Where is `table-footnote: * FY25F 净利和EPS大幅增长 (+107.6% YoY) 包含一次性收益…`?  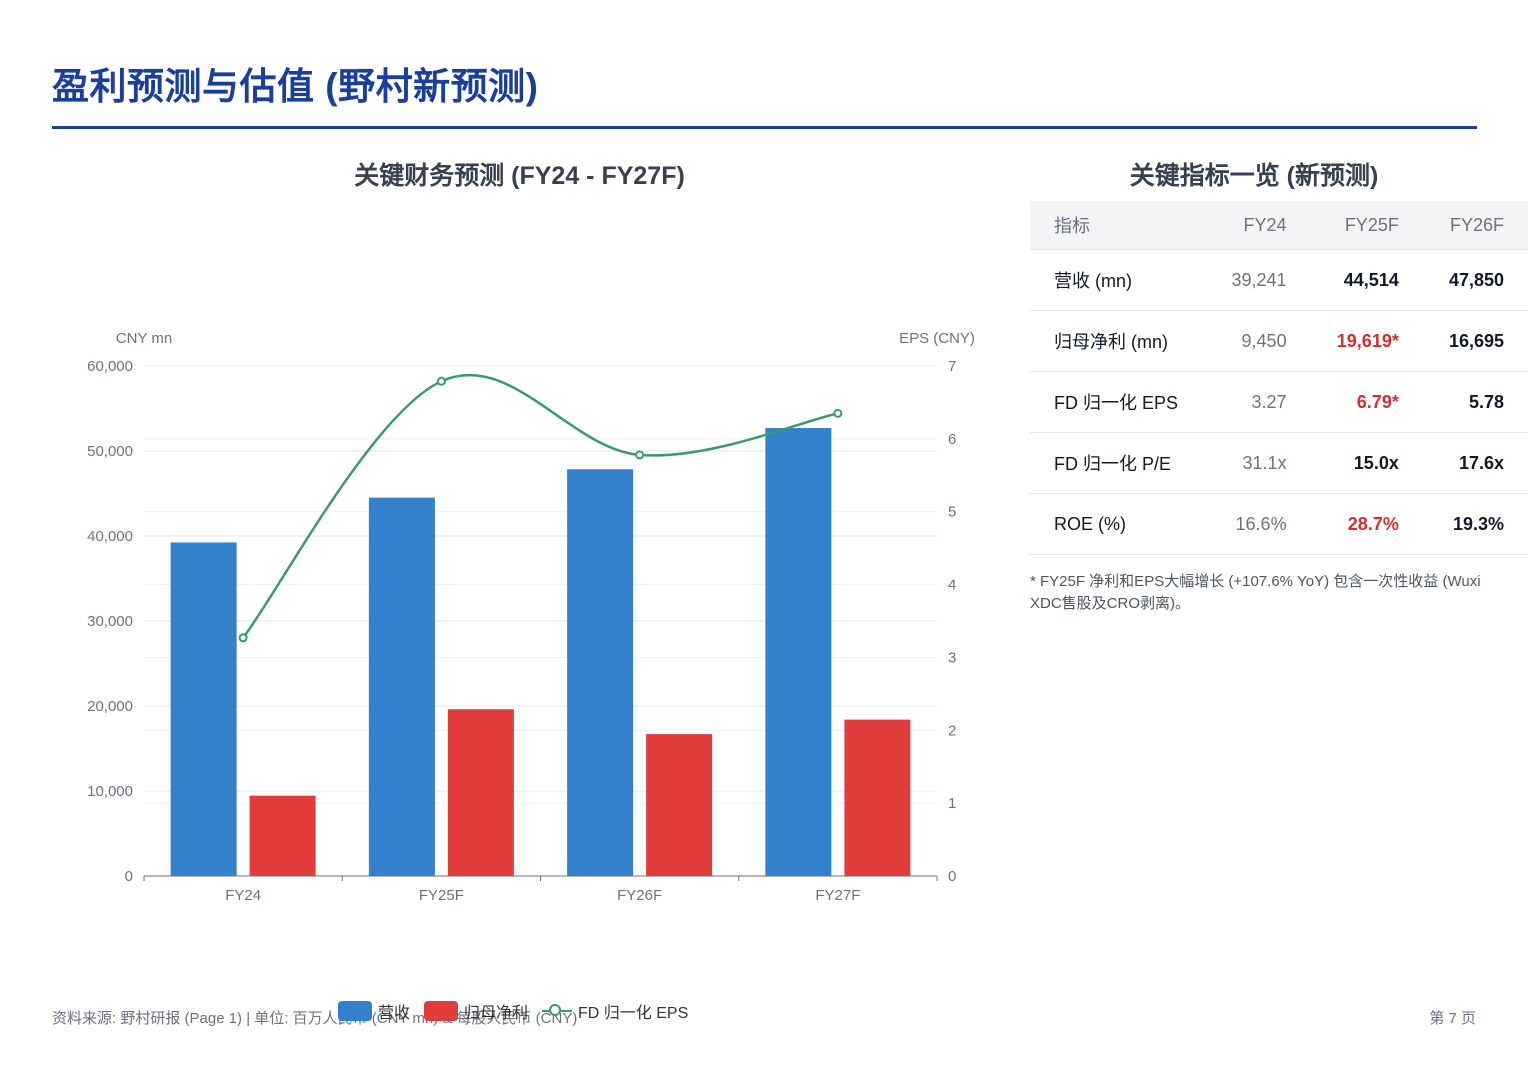 table-footnote: * FY25F 净利和EPS大幅增长 (+107.6% YoY) 包含一次性收益… is located at coordinates (1255, 592).